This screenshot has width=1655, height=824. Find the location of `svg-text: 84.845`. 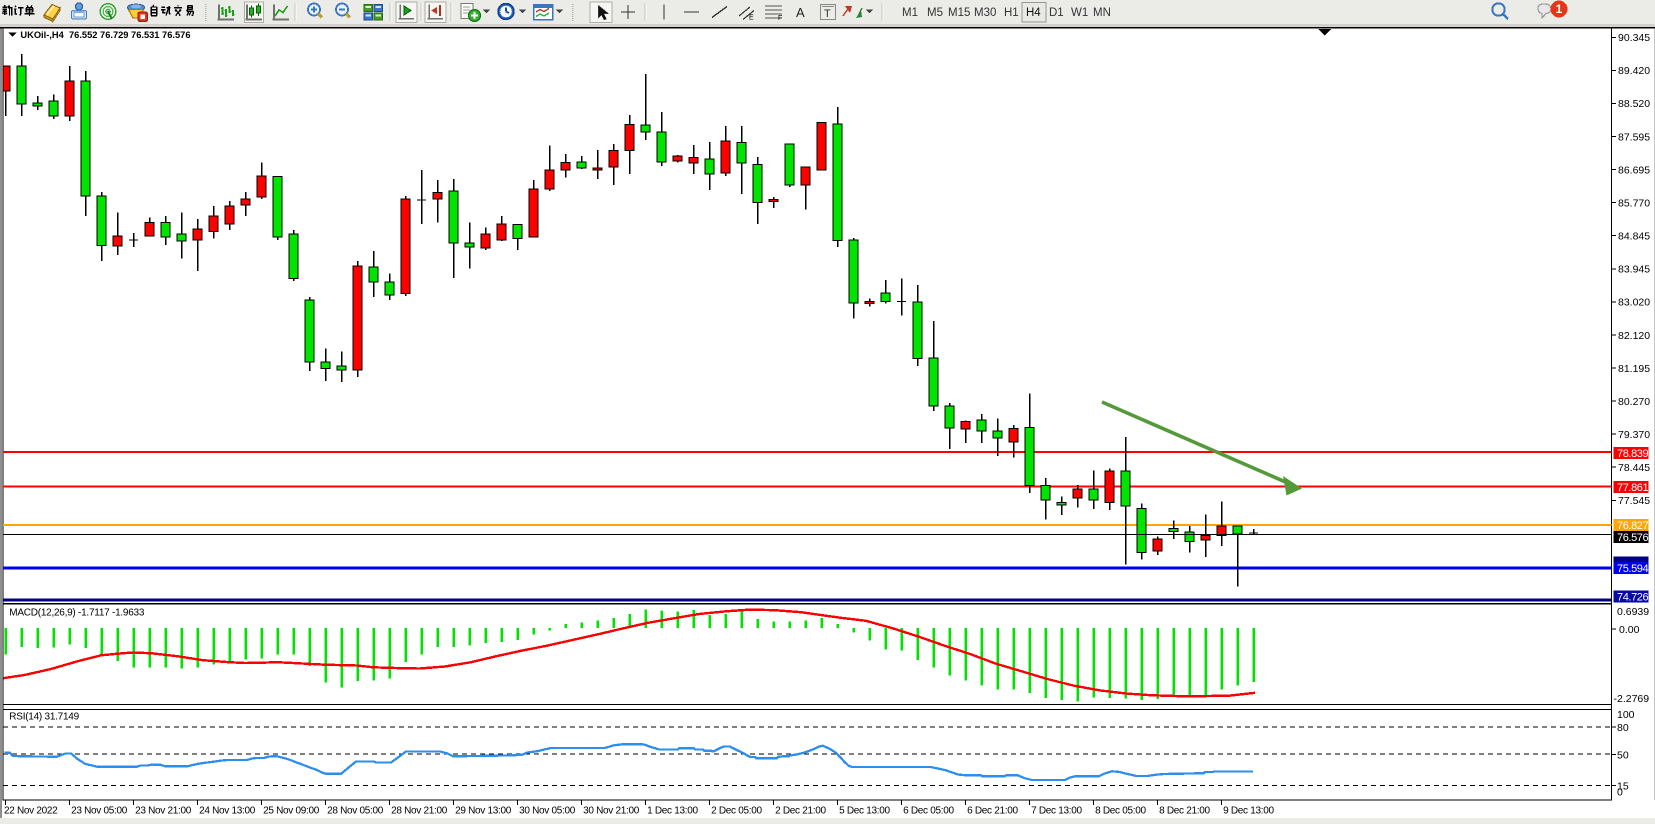

svg-text: 84.845 is located at coordinates (1634, 237).